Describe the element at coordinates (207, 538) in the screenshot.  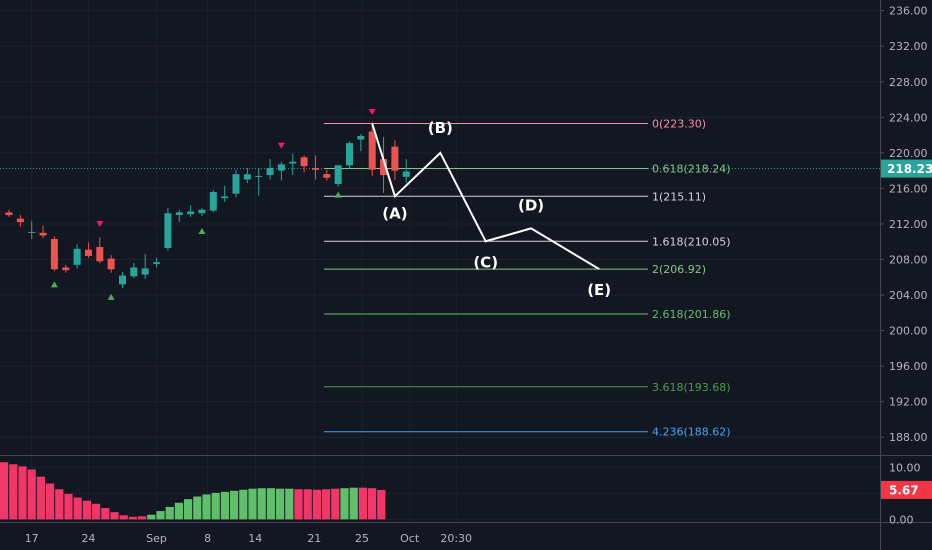
I see `x-tick-label: 8` at that location.